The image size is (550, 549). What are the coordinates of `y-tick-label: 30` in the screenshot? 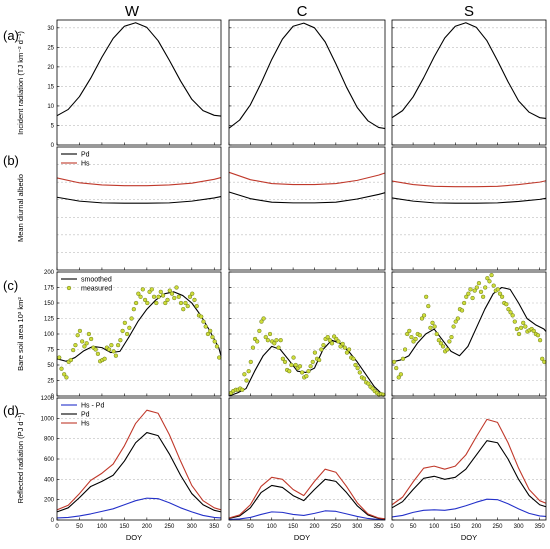 It's located at (50, 29).